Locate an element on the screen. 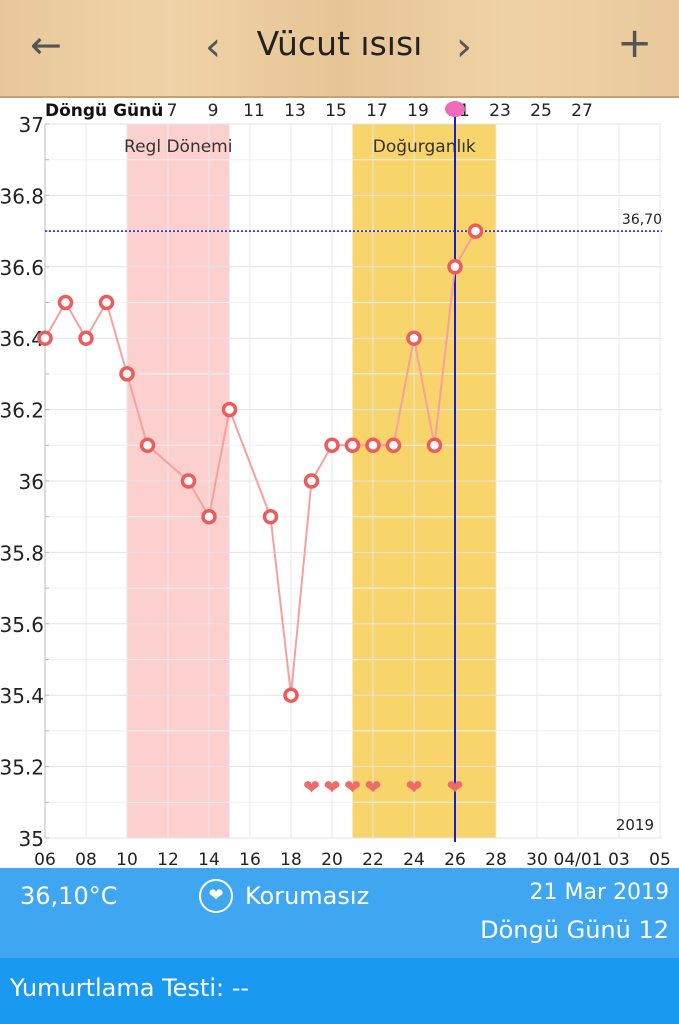 Image resolution: width=679 pixels, height=1024 pixels. protection-status: Korumasız is located at coordinates (307, 896).